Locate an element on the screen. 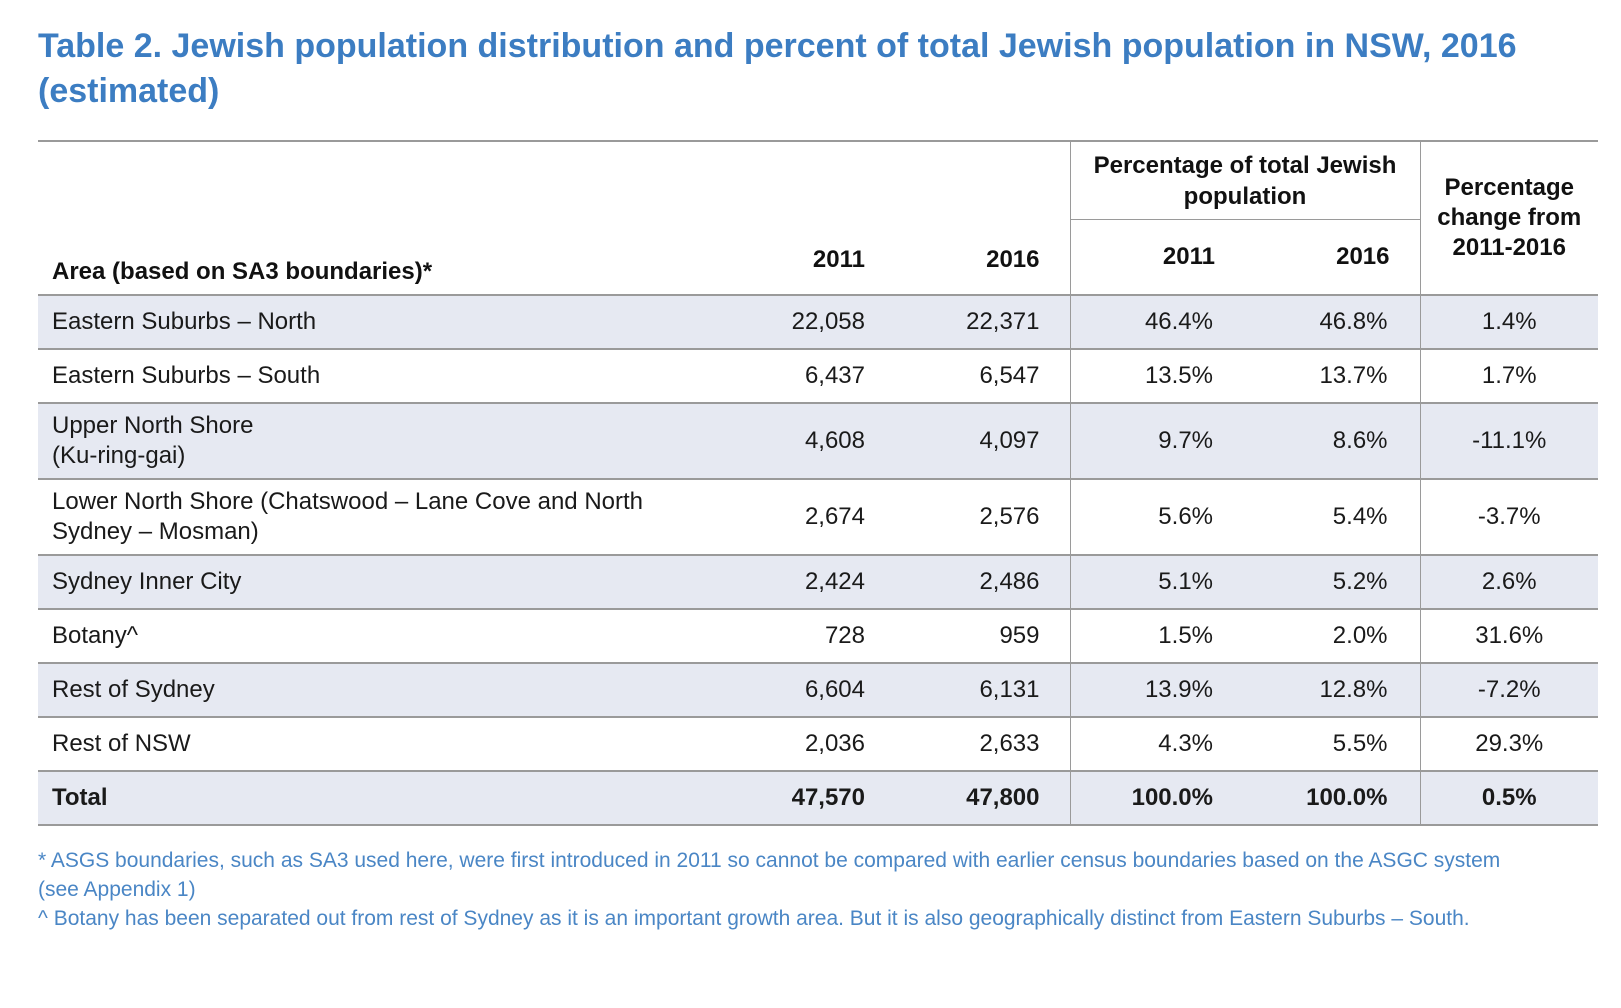  pct-2016-cell: 5.4% is located at coordinates (1360, 516).